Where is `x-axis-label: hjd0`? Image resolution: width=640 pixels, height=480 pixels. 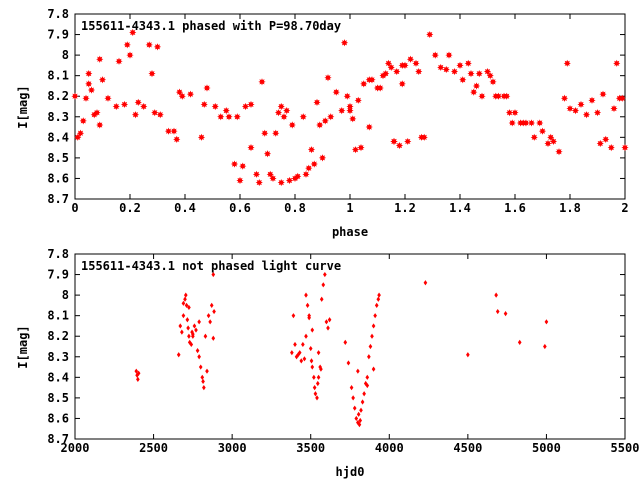
x-axis-label: hjd0 is located at coordinates (350, 472).